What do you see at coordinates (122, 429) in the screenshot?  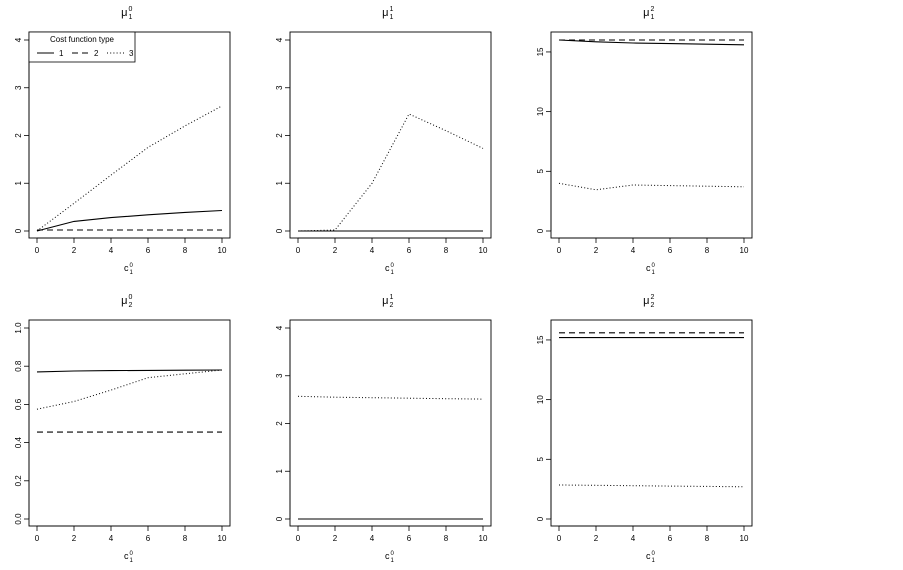 I see `panel-4: μ 020 2 4 6 8 10c 010.00.20.40.60.81.0` at bounding box center [122, 429].